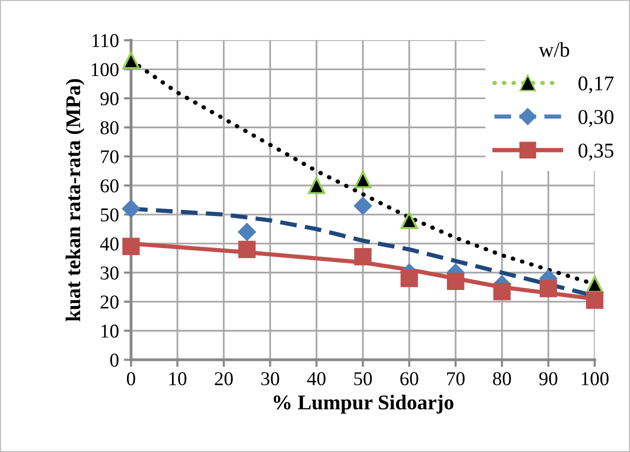 This screenshot has height=452, width=630. Describe the element at coordinates (114, 360) in the screenshot. I see `y-tick-label: 0` at that location.